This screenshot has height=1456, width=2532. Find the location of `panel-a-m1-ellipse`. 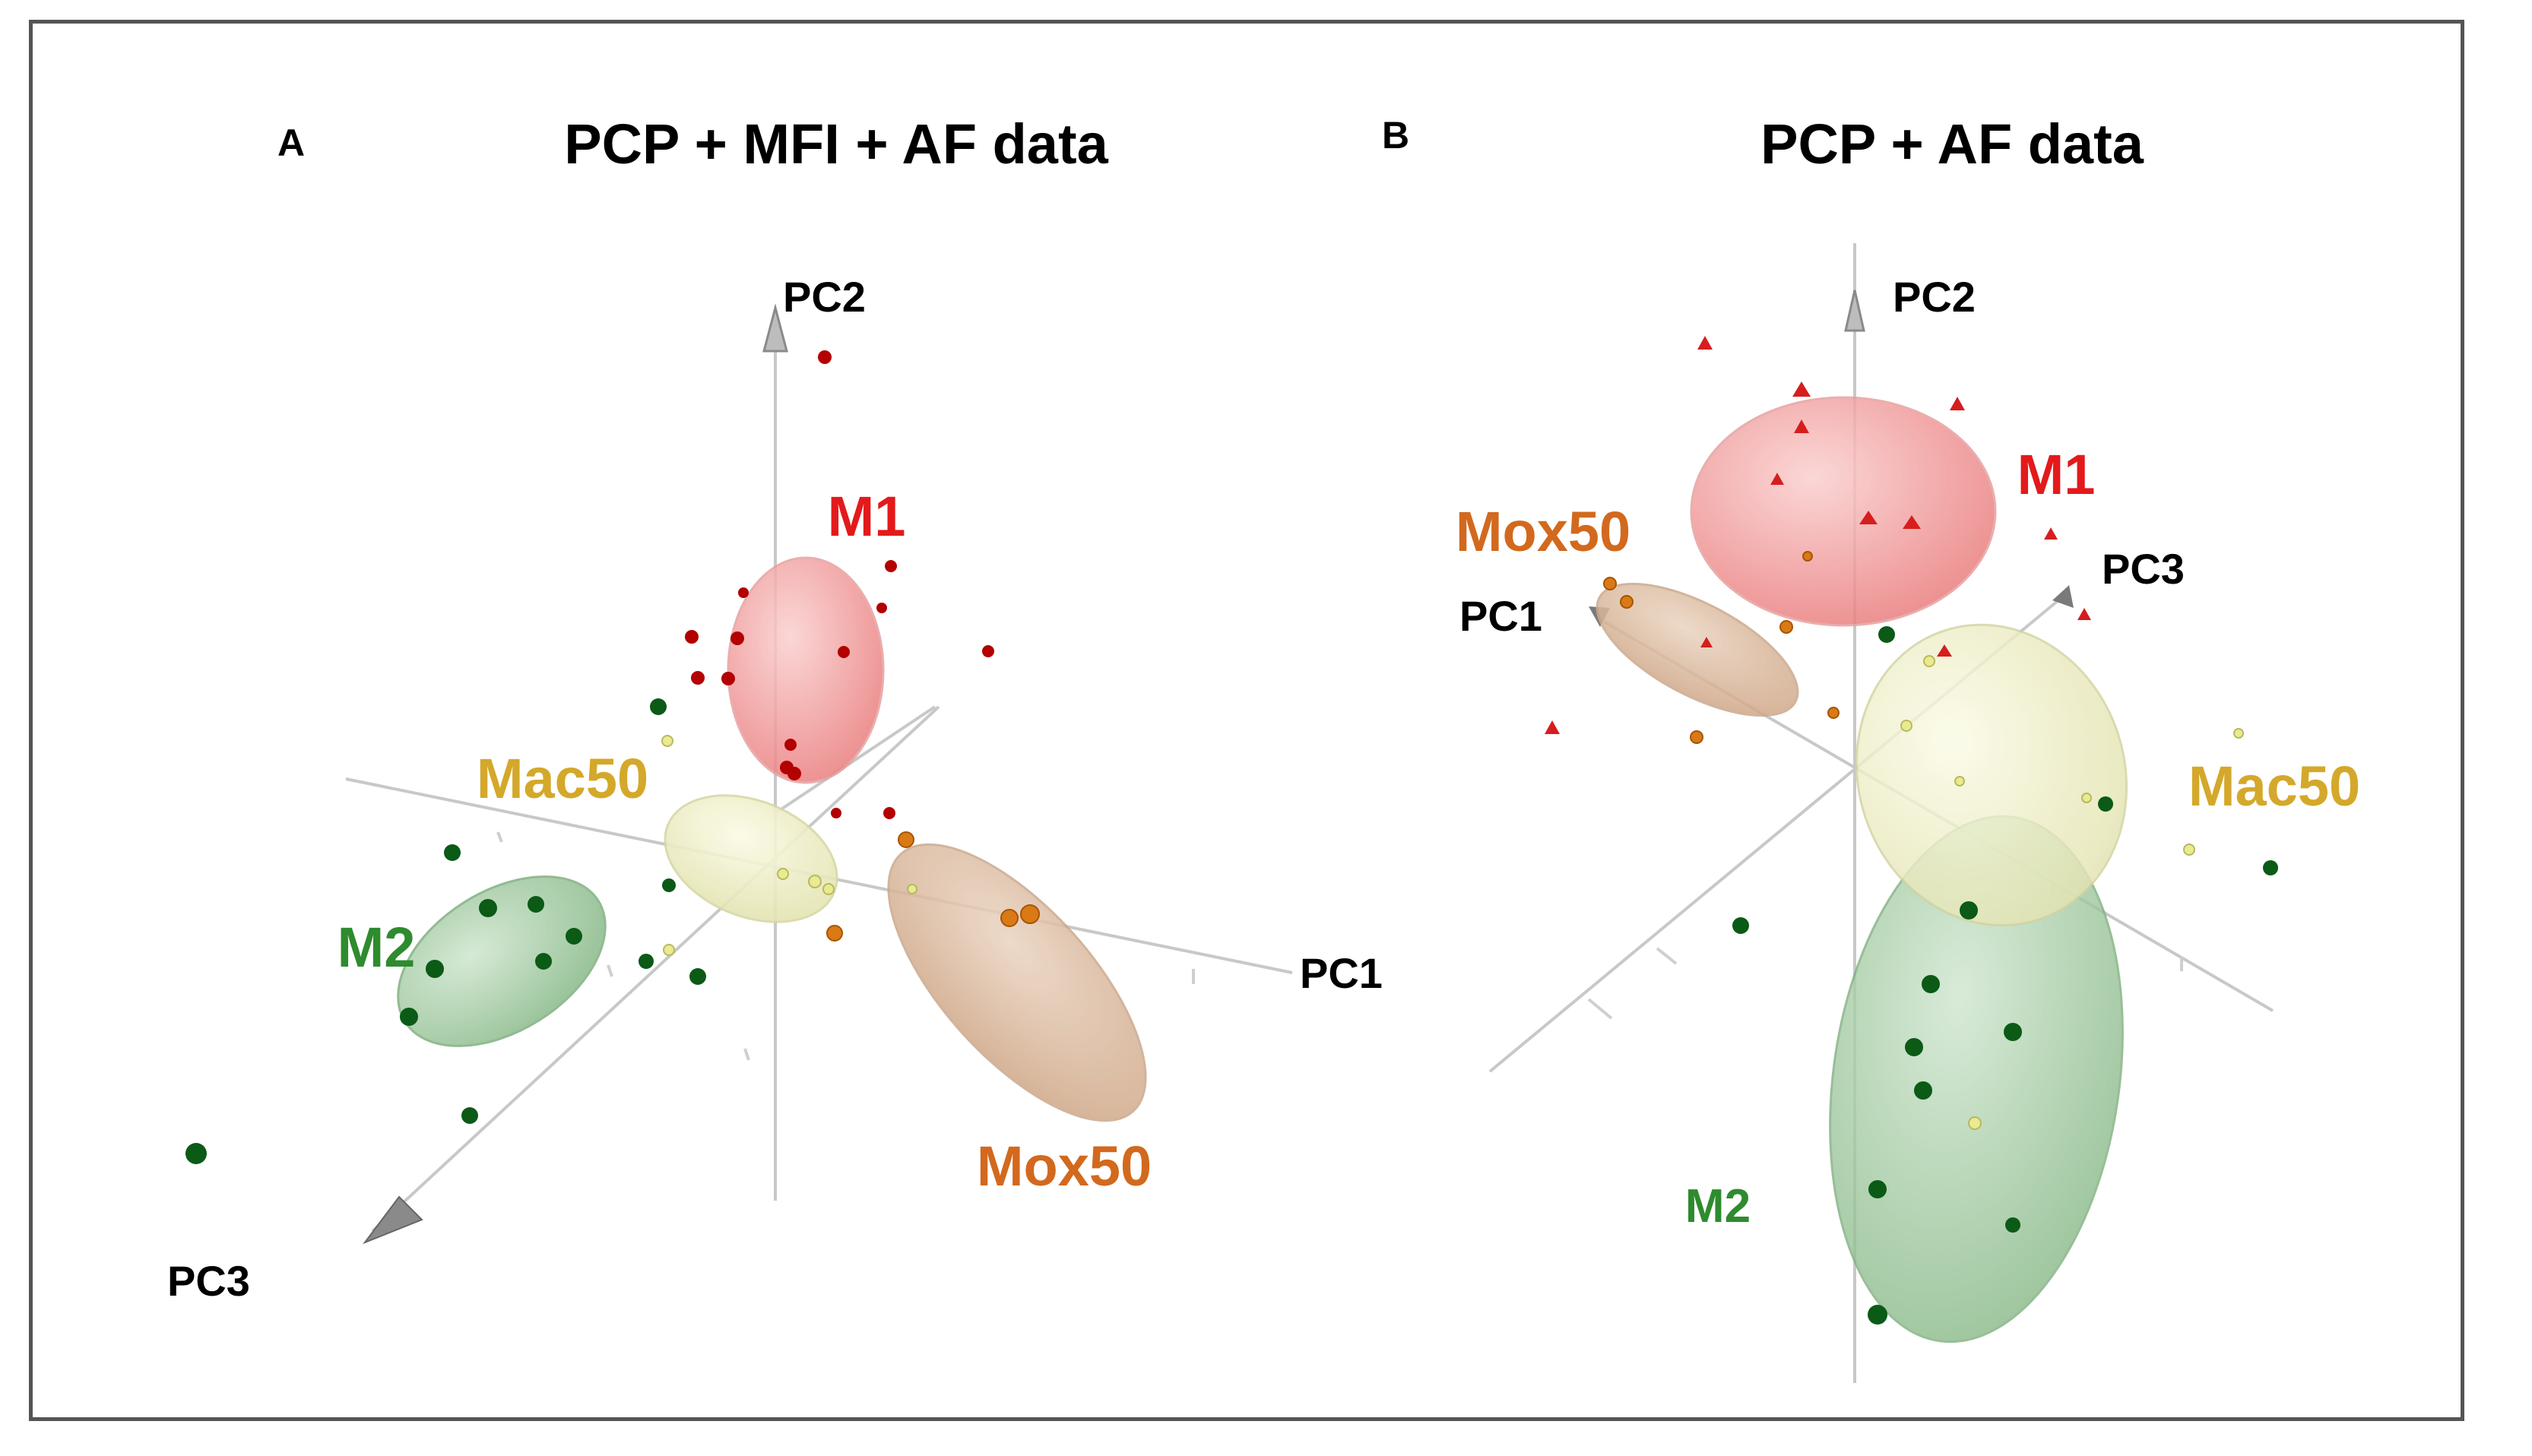

panel-a-m1-ellipse is located at coordinates (806, 670).